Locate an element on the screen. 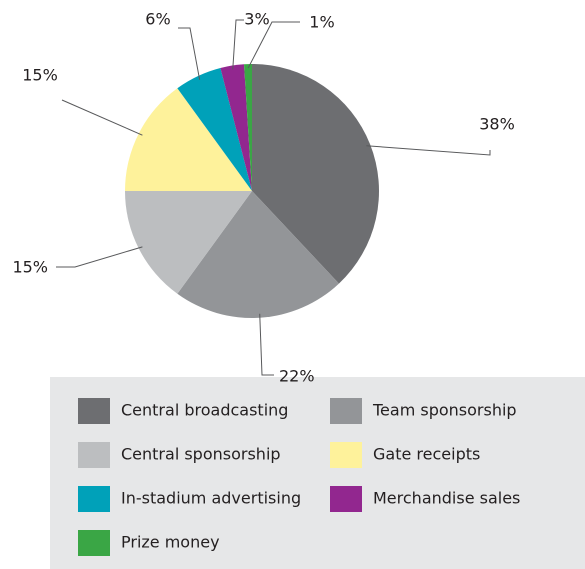 The width and height of the screenshot is (585, 569). legend-label: Merchandise sales is located at coordinates (446, 498).